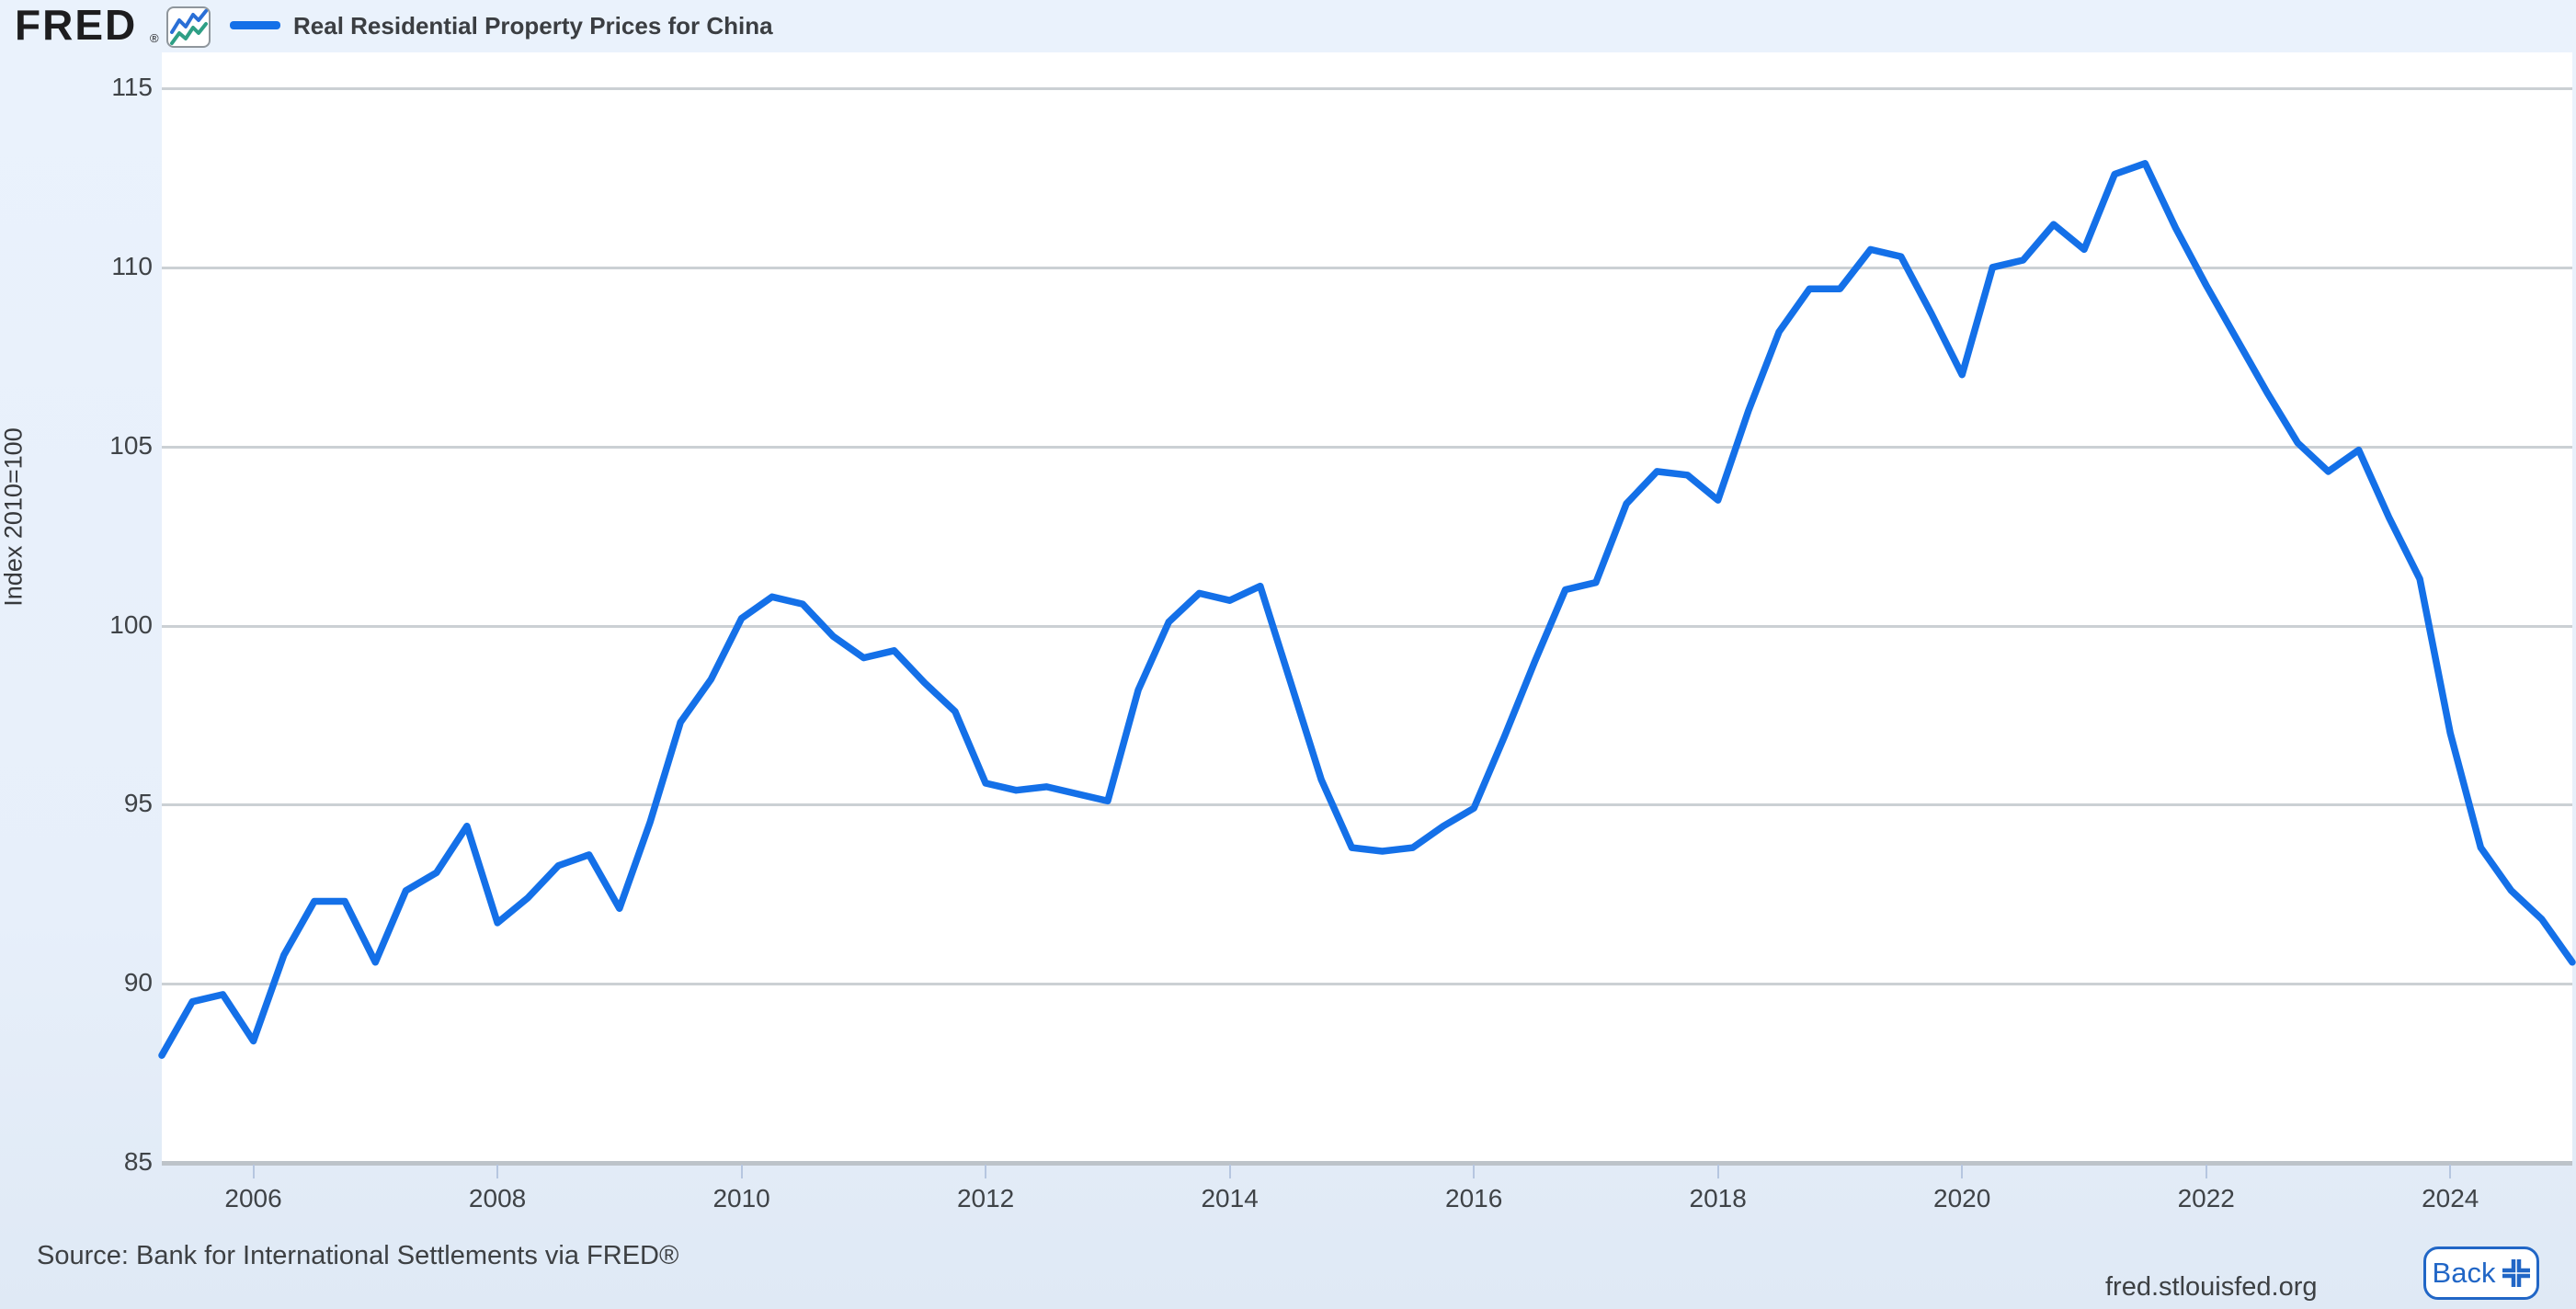  What do you see at coordinates (138, 1161) in the screenshot?
I see `y-tick-label: 85` at bounding box center [138, 1161].